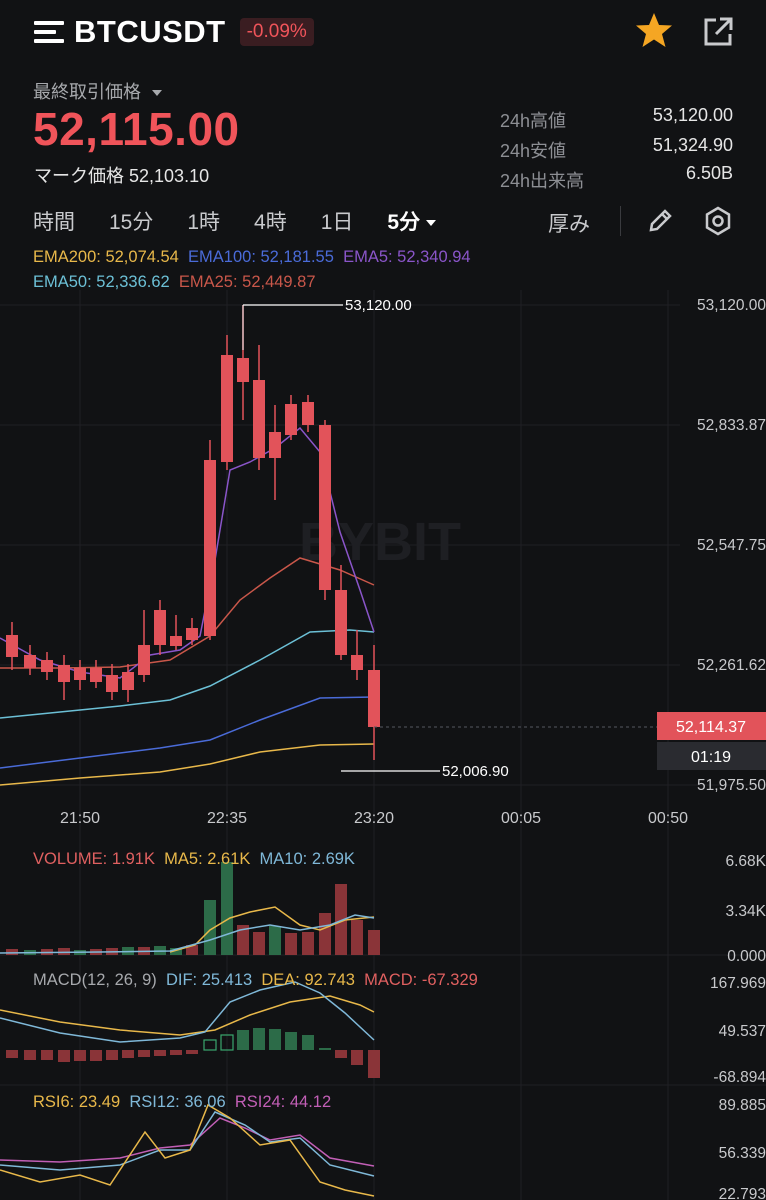 The image size is (766, 1200). Describe the element at coordinates (77, 1102) in the screenshot. I see `rsi6-label: RSI6: 23.49` at that location.